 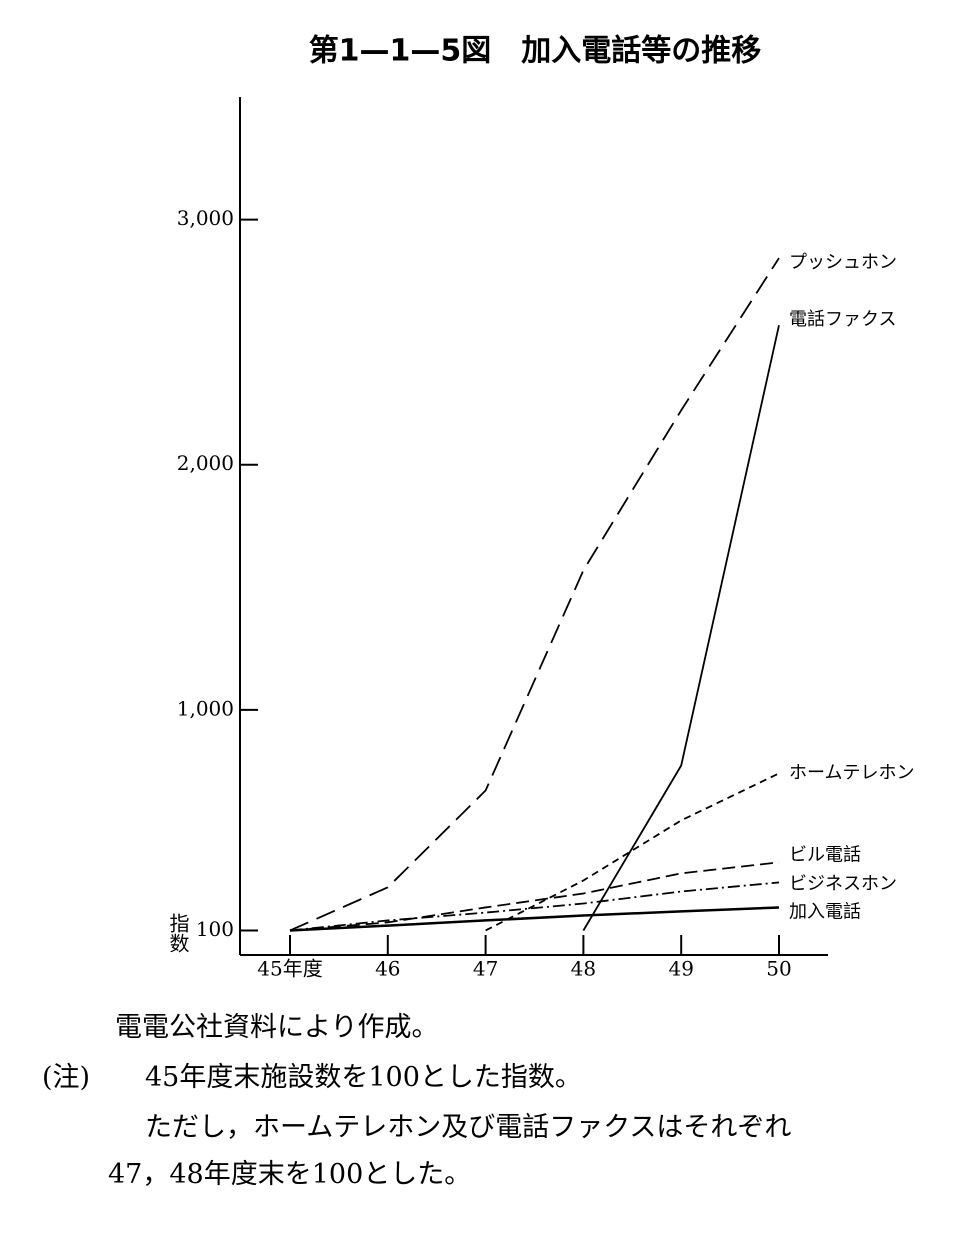 I want to click on series-label: ビジネスホン, so click(x=843, y=883).